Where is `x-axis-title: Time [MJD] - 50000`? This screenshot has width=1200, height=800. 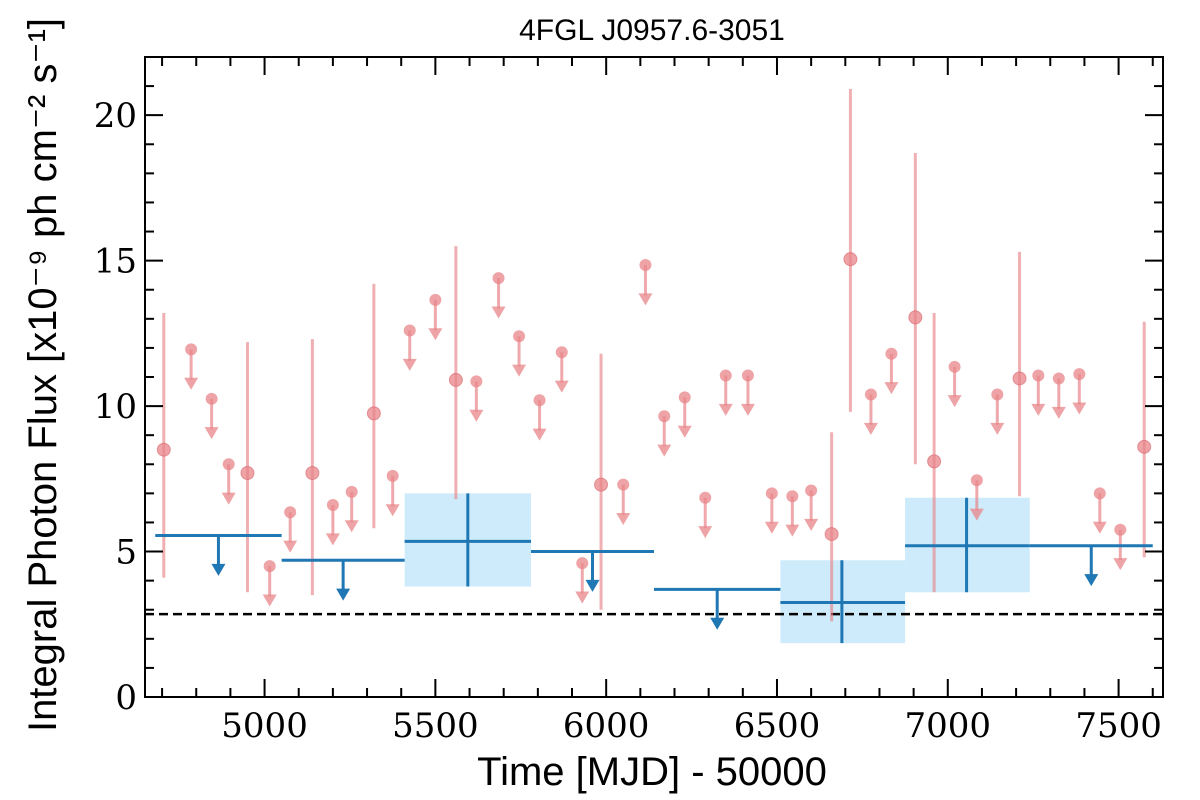 x-axis-title: Time [MJD] - 50000 is located at coordinates (652, 772).